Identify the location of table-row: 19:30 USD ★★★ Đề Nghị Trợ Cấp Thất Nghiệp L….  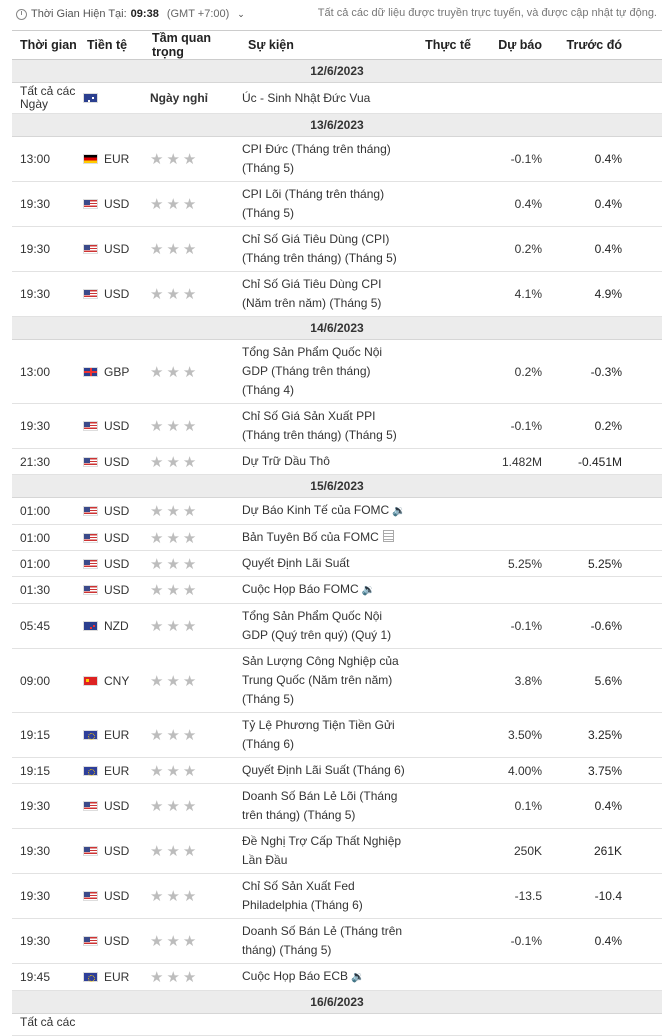
(337, 851).